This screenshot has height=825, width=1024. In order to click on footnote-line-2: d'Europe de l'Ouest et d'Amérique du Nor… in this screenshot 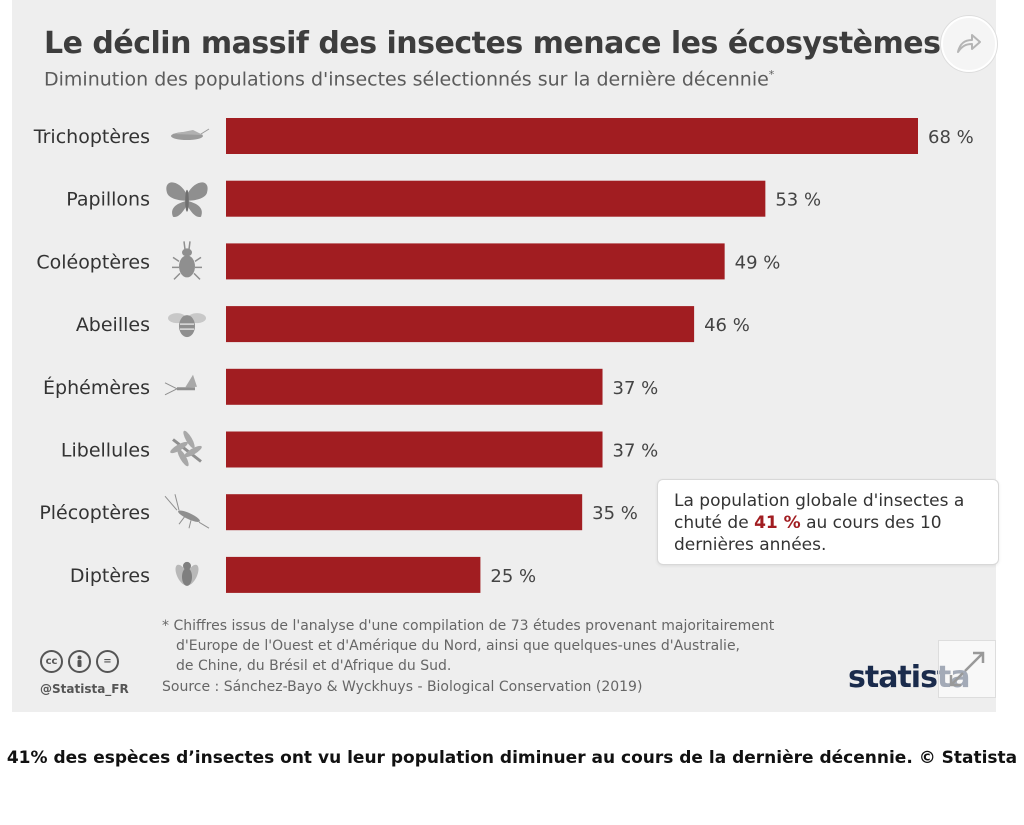, I will do `click(458, 646)`.